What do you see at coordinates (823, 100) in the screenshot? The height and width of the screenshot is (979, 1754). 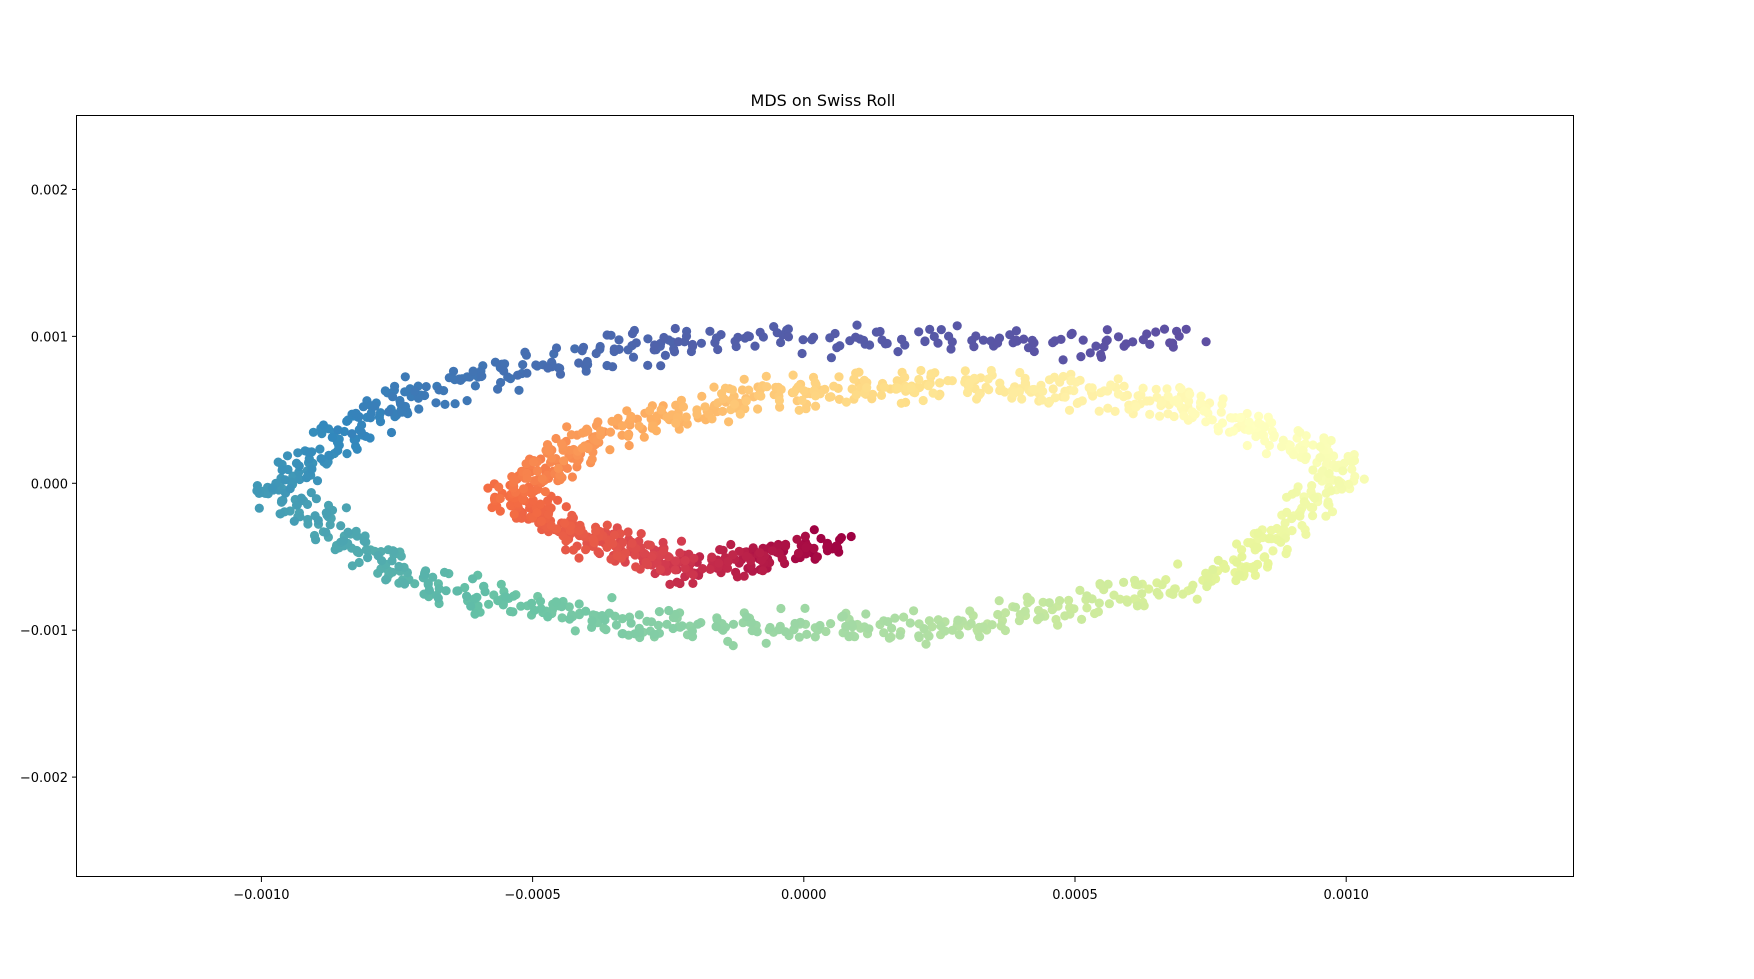 I see `chart-title: MDS on Swiss Roll` at bounding box center [823, 100].